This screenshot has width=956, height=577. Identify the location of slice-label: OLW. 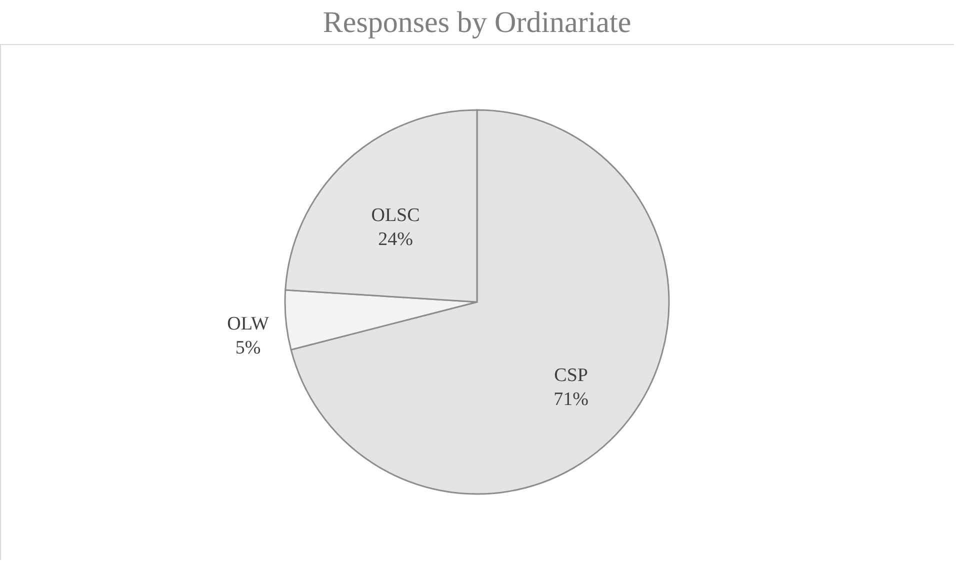
(248, 324).